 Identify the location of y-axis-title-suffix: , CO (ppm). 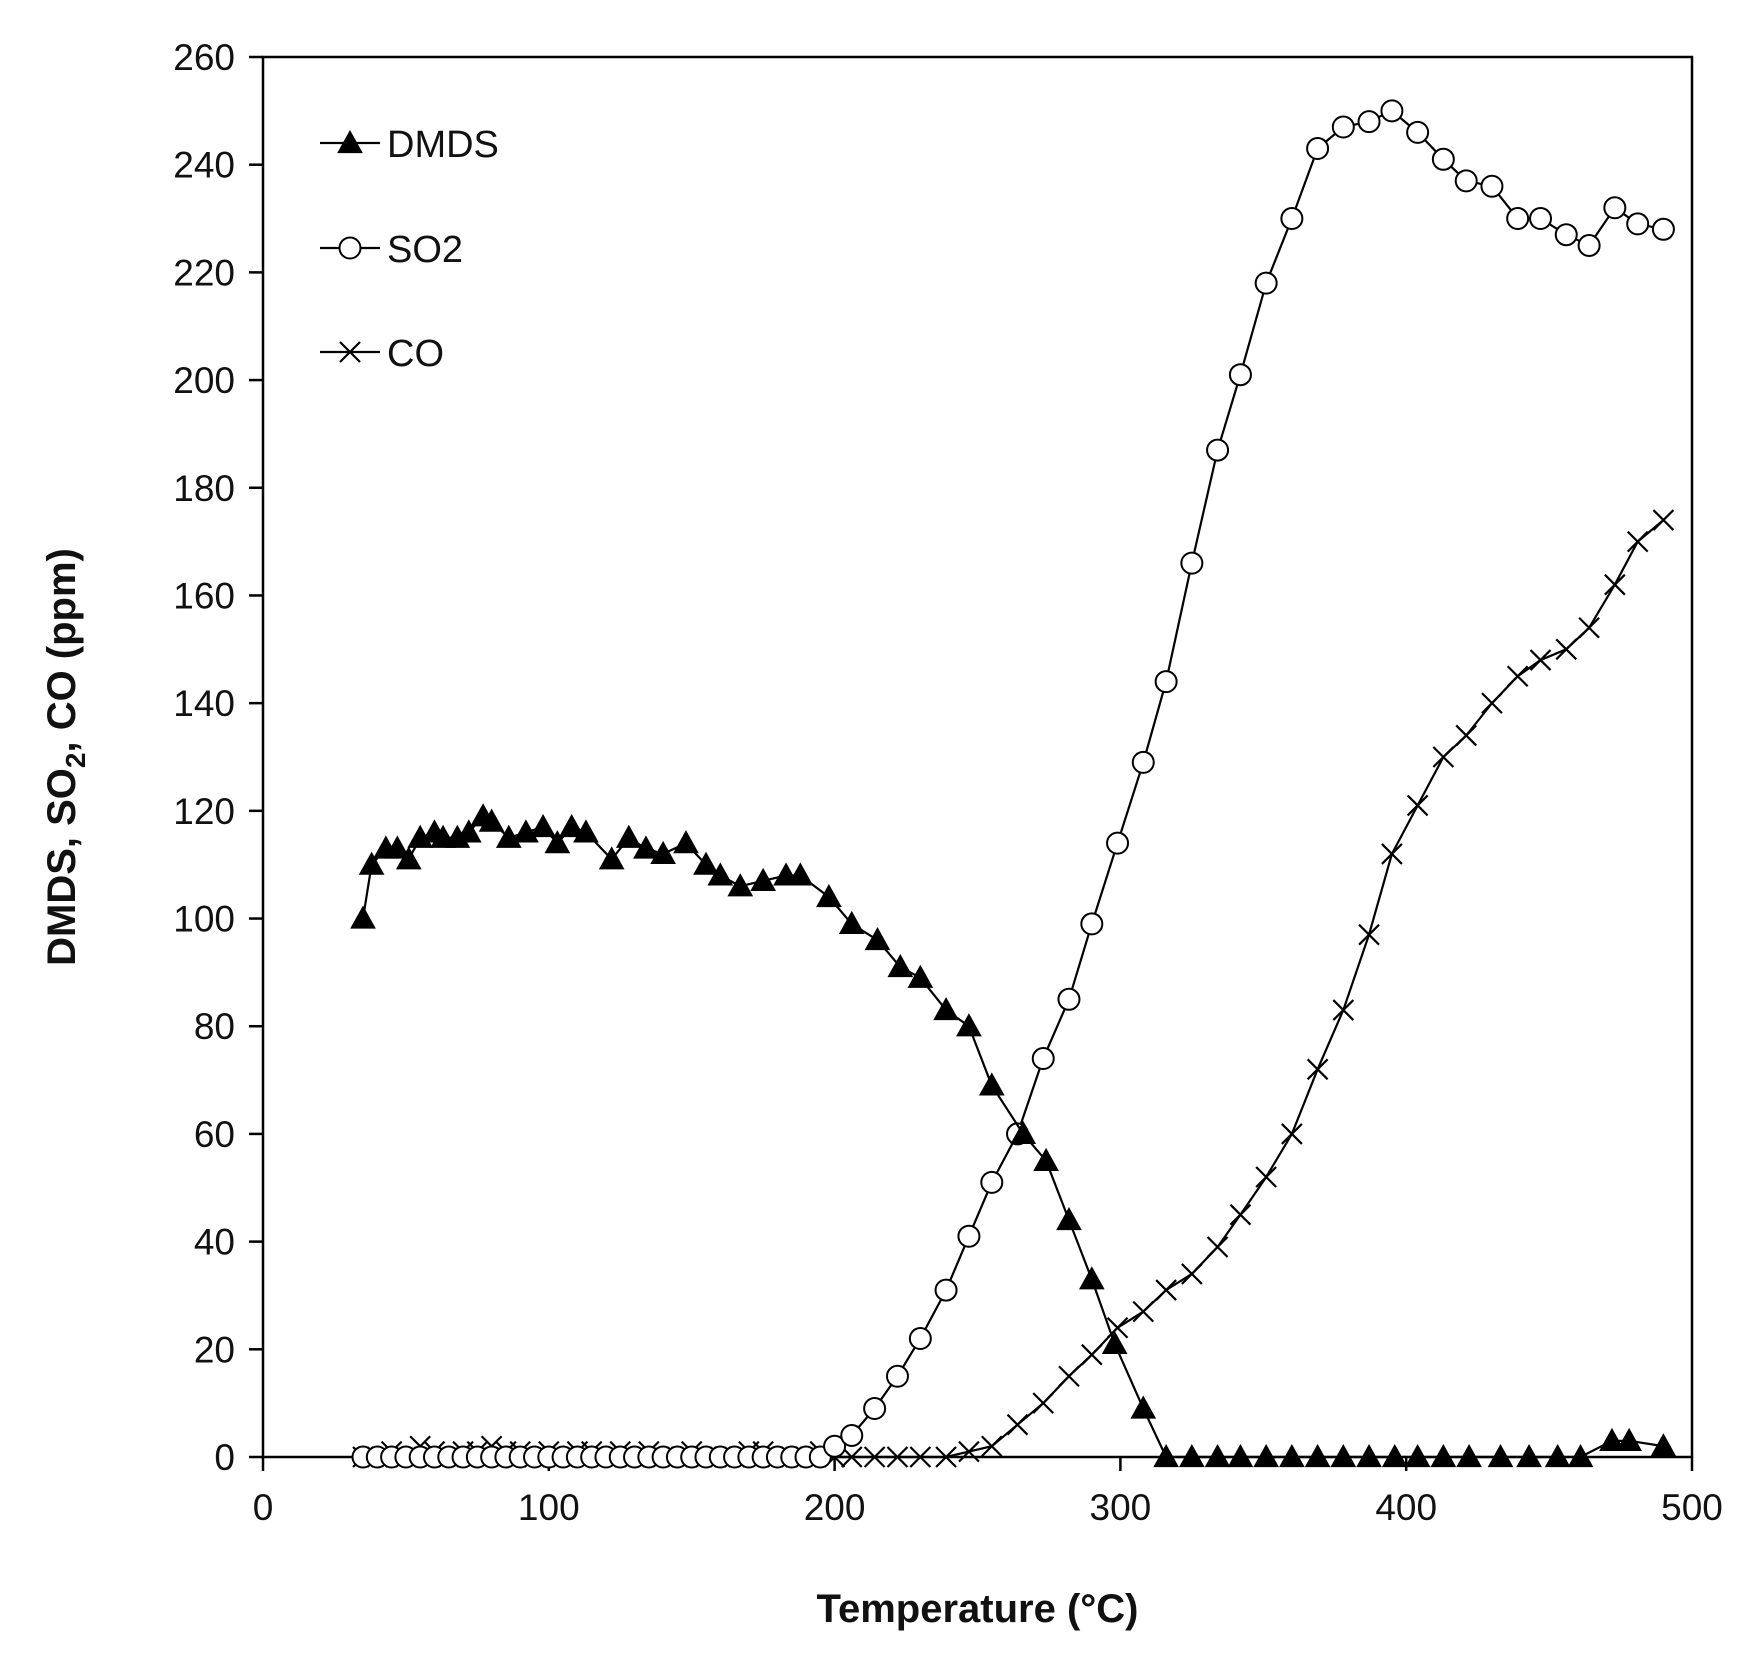
(62, 650).